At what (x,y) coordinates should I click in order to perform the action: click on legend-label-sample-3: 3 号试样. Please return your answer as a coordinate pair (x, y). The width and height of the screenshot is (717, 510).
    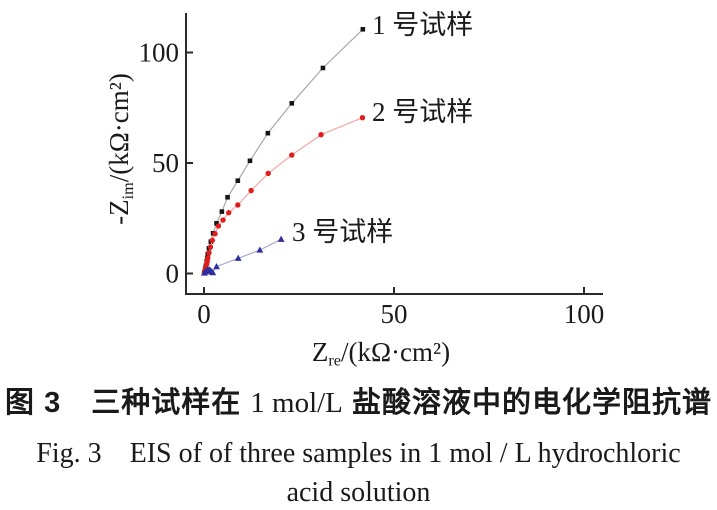
    Looking at the image, I should click on (343, 232).